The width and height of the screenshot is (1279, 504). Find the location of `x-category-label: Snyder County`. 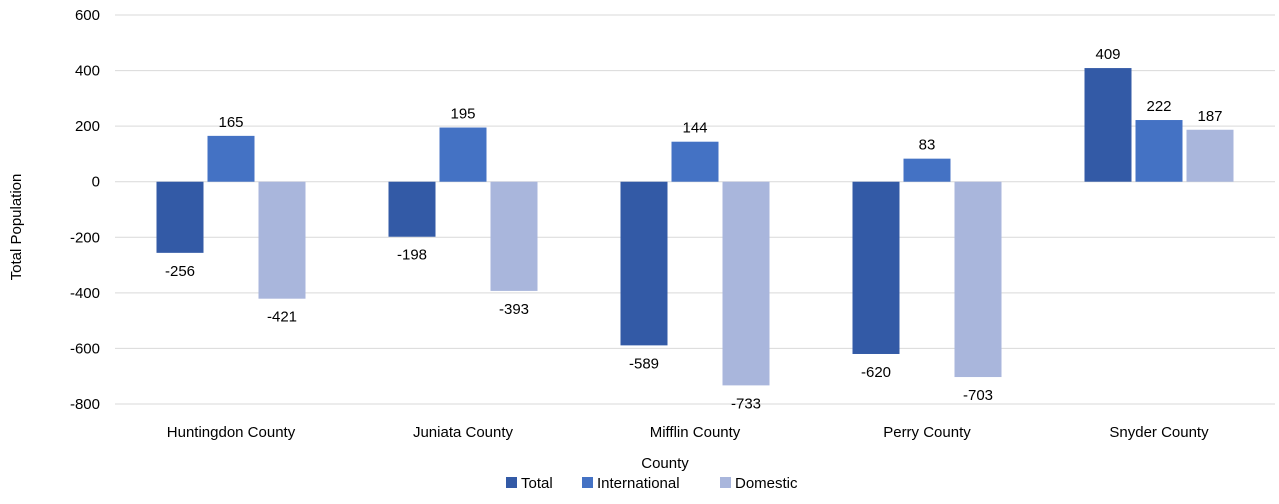

x-category-label: Snyder County is located at coordinates (1159, 432).